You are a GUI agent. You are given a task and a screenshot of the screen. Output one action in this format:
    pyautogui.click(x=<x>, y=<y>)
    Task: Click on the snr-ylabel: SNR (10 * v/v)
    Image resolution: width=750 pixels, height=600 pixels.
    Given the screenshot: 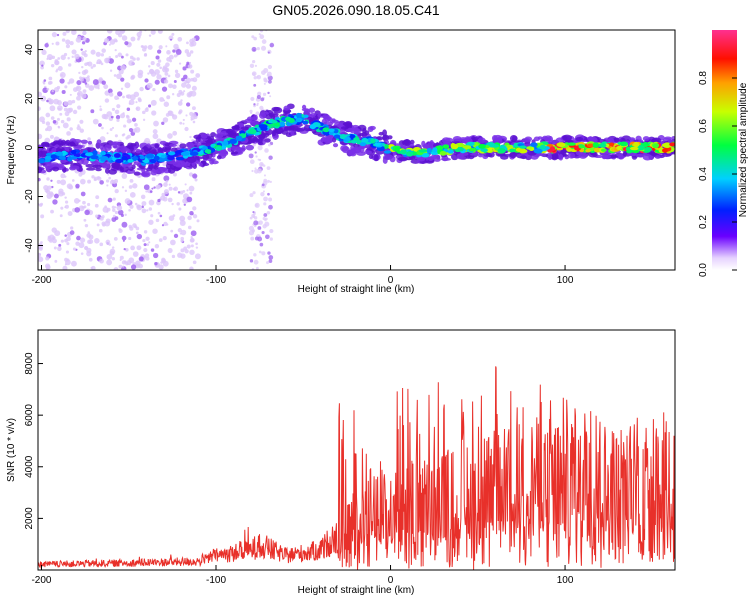 What is the action you would take?
    pyautogui.click(x=11, y=450)
    